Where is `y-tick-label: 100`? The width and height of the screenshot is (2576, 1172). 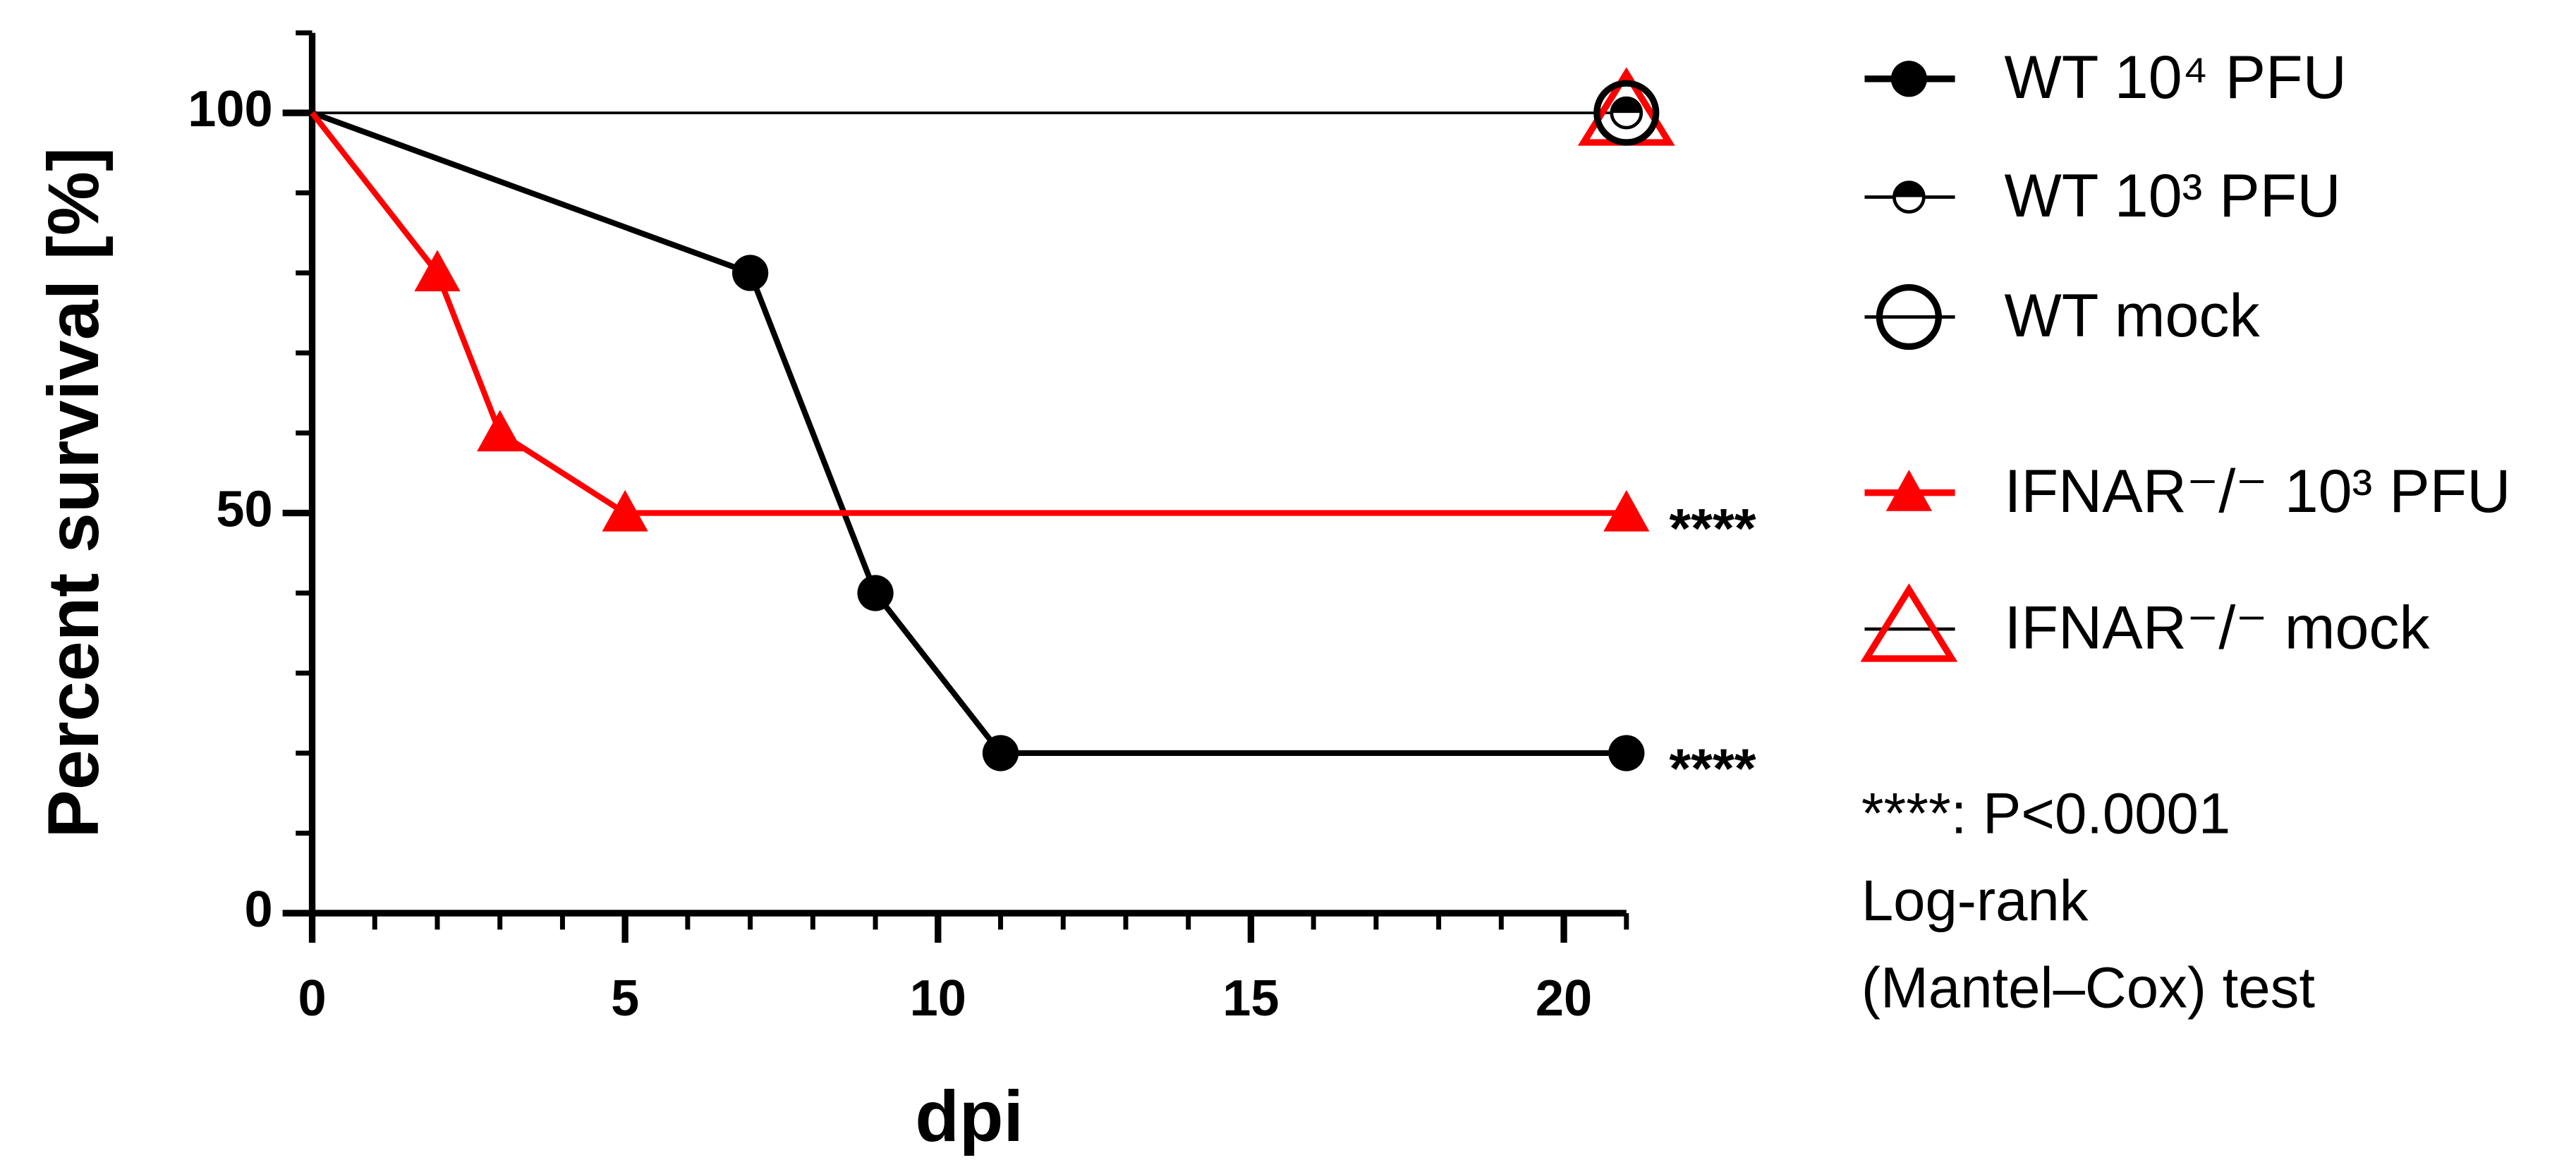
y-tick-label: 100 is located at coordinates (230, 109).